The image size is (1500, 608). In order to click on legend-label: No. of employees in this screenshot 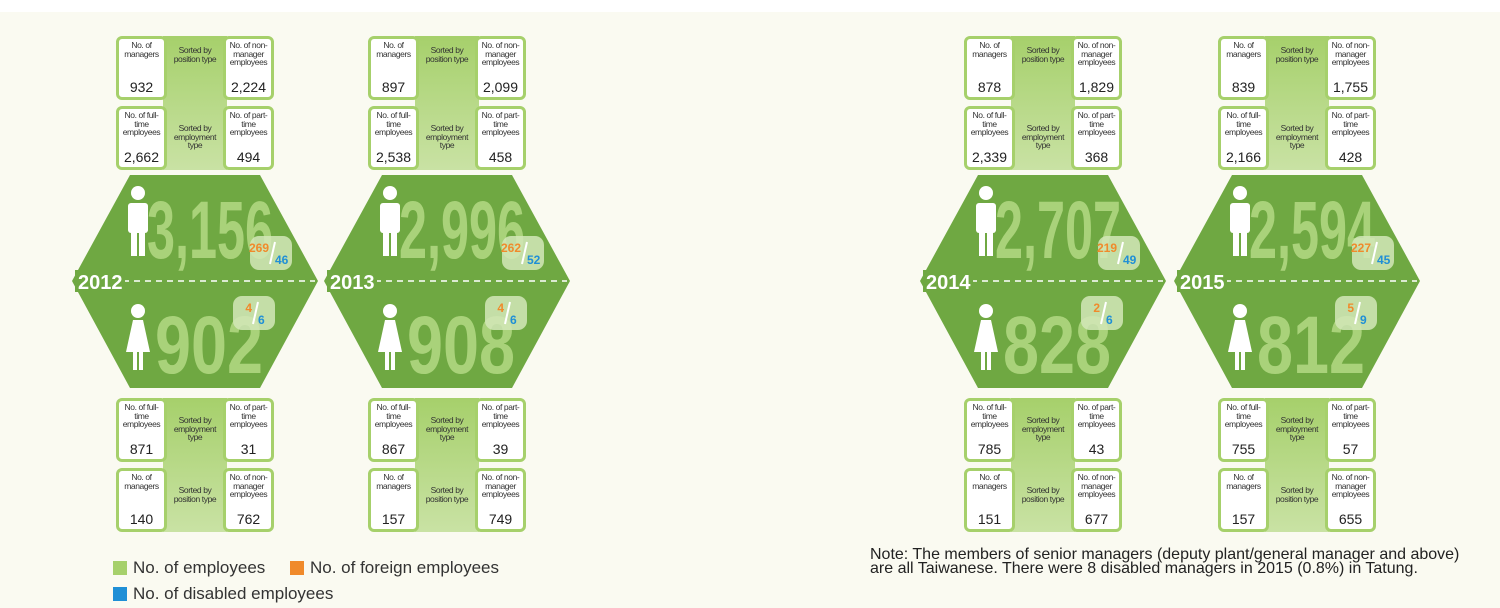, I will do `click(199, 567)`.